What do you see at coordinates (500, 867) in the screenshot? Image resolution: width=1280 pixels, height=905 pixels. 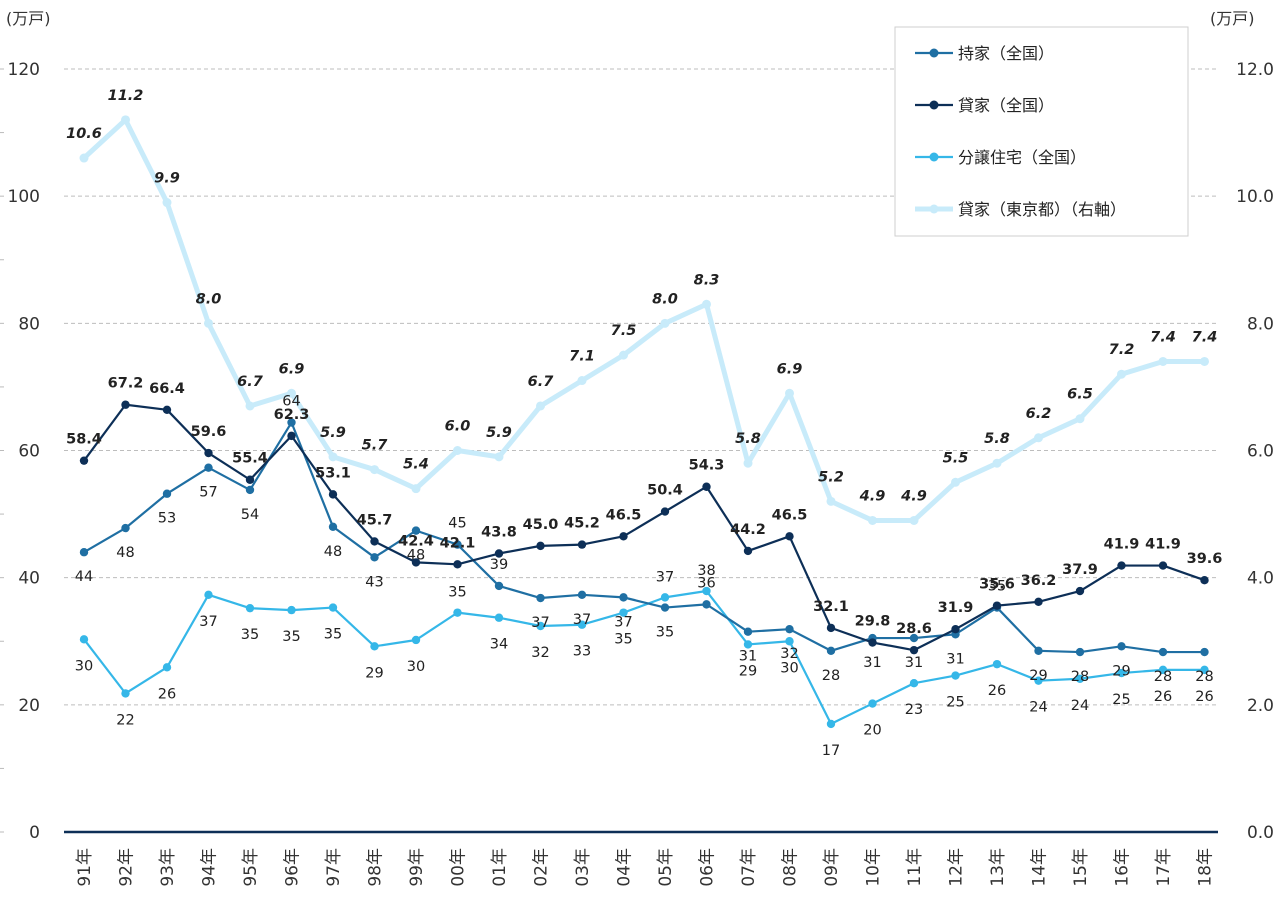 I see `x-tick-label: 01年` at bounding box center [500, 867].